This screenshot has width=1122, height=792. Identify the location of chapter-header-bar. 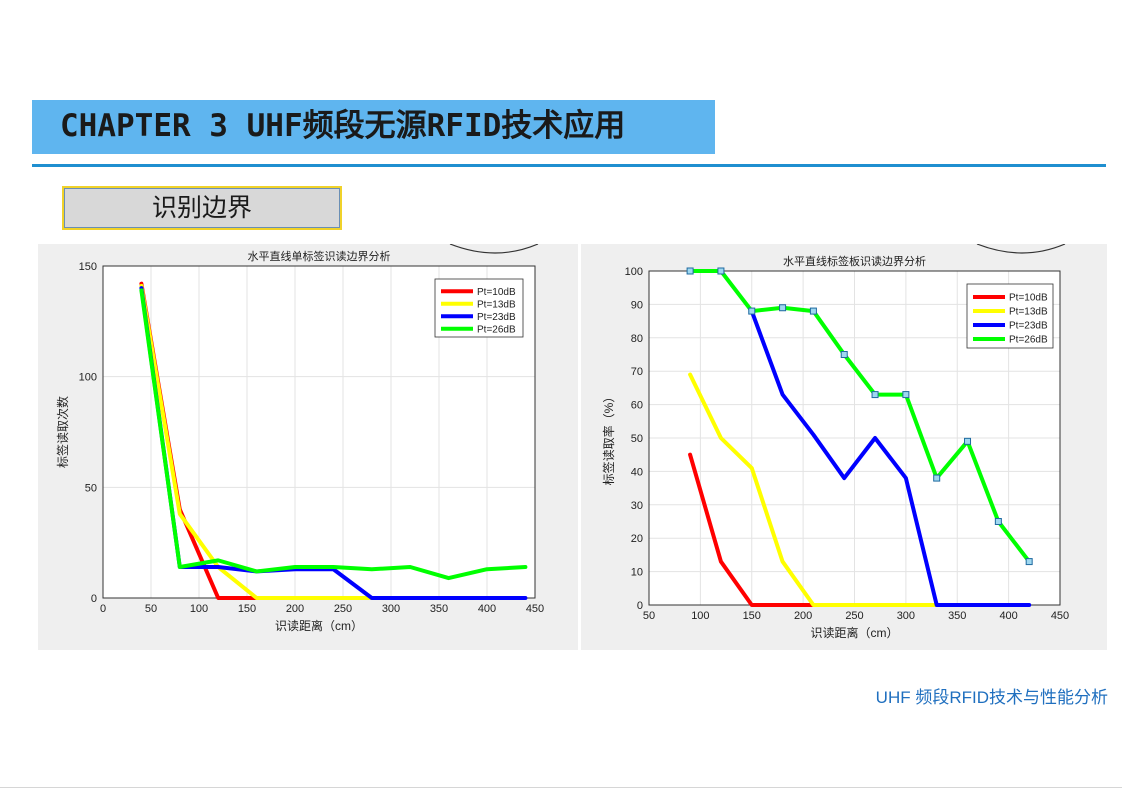
(373, 127).